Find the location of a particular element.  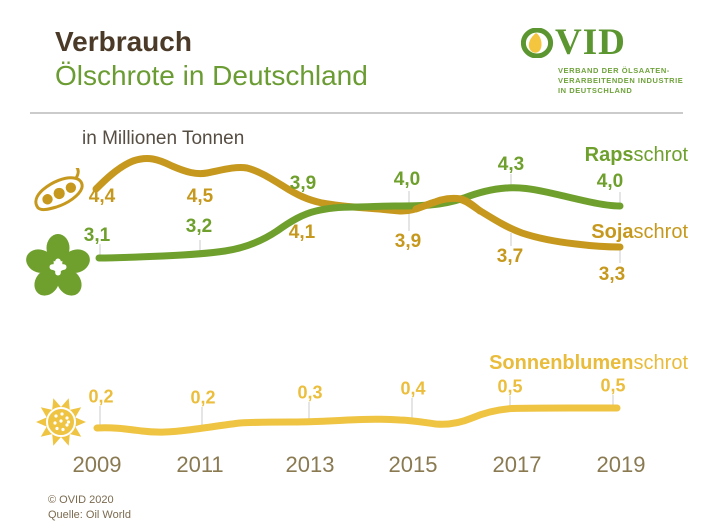

soja-value-2015: 3,9 is located at coordinates (408, 241).